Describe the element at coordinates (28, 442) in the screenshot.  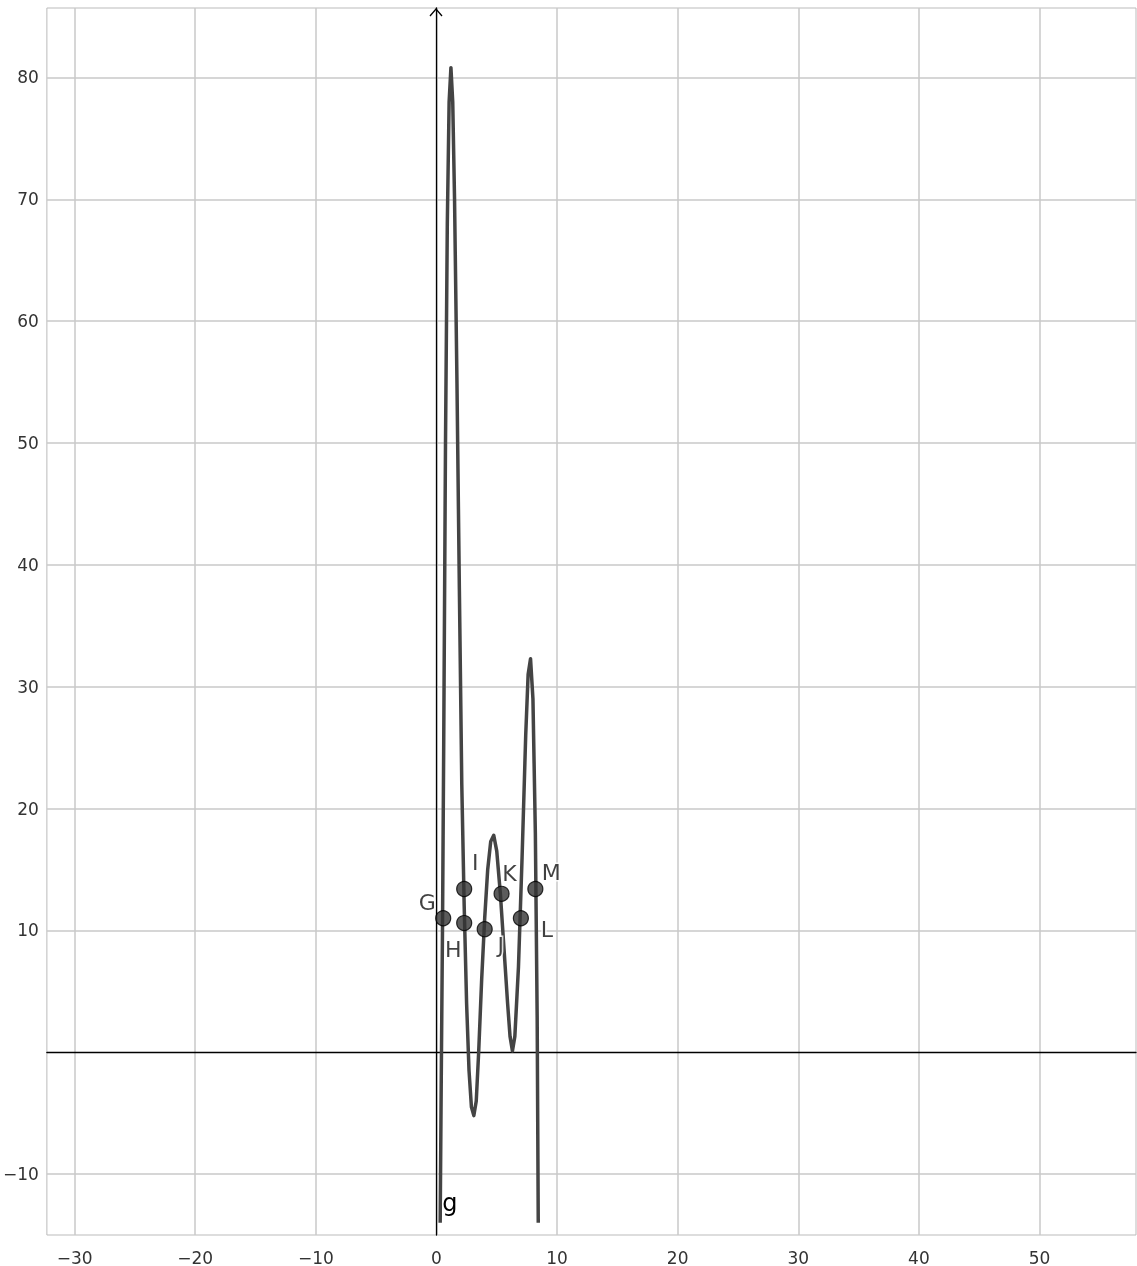
I see `y-tick-label: 50` at that location.